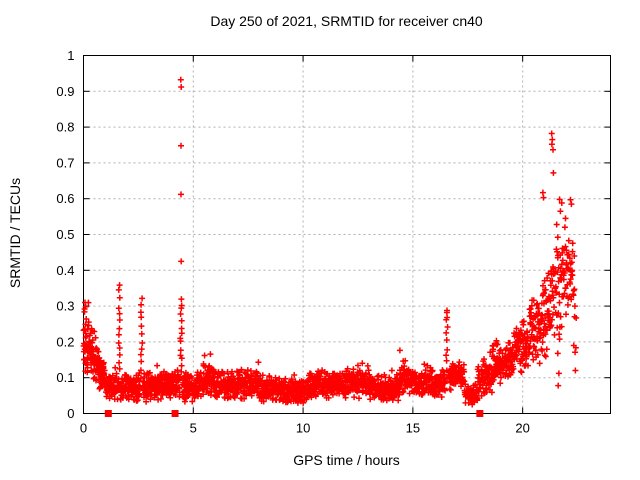  What do you see at coordinates (65, 162) in the screenshot?
I see `y-tick-label: 0.7` at bounding box center [65, 162].